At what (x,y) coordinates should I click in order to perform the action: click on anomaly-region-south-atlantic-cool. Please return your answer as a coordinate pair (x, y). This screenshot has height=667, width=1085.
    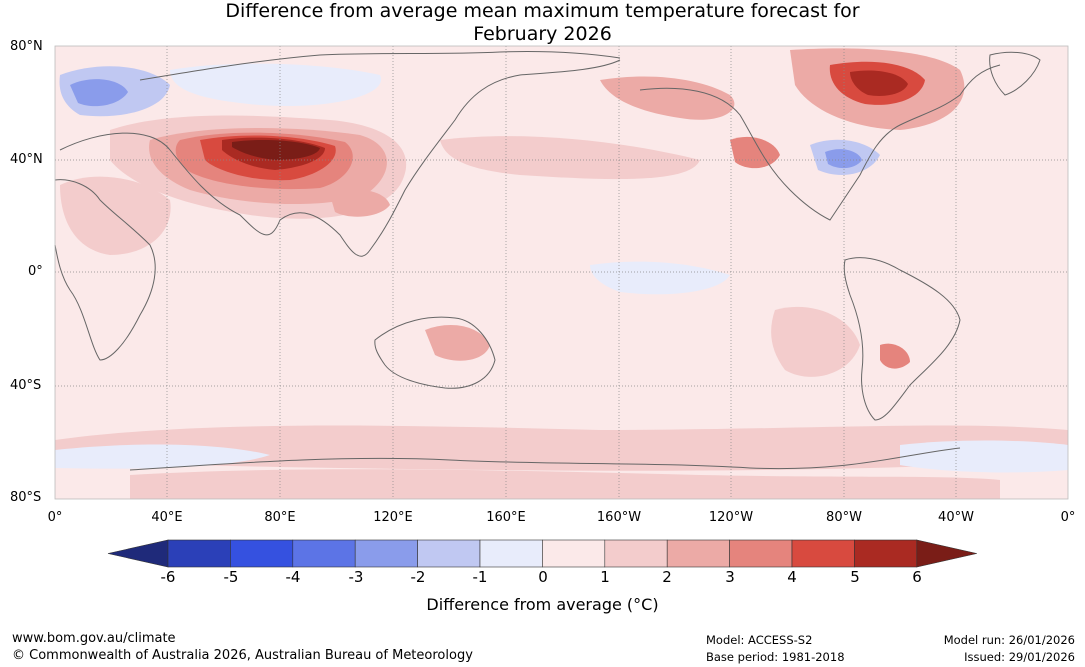
    Looking at the image, I should click on (984, 456).